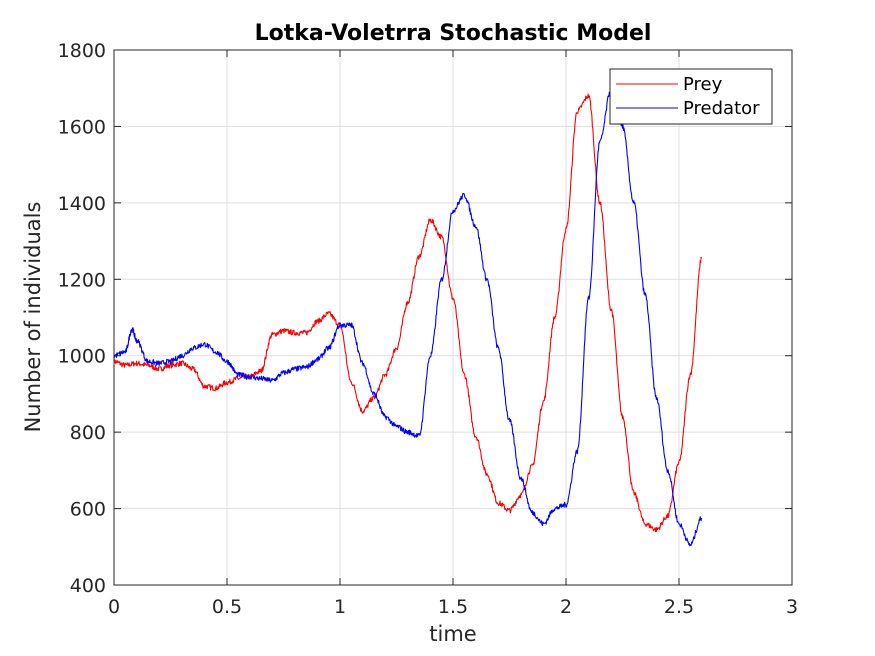 This screenshot has width=875, height=656. I want to click on x-tick-label: 0.5, so click(227, 607).